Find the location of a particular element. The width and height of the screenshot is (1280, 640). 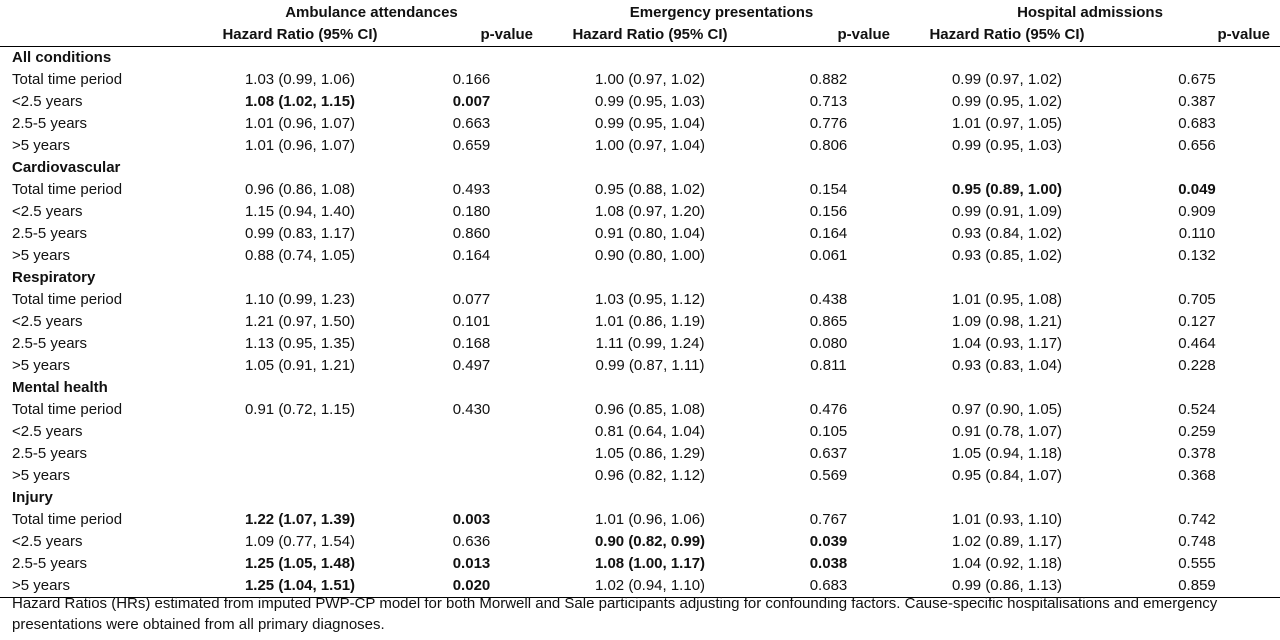

hospital-p-cell: 0.909 is located at coordinates (1197, 211).